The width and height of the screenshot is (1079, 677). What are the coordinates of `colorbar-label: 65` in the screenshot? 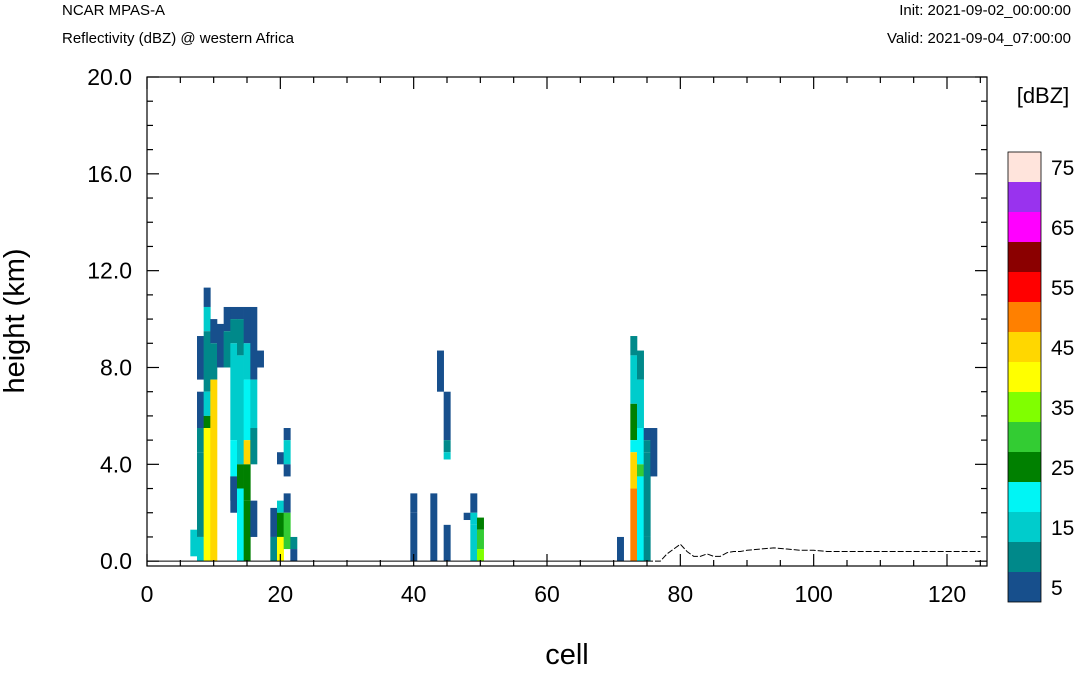 It's located at (1062, 228).